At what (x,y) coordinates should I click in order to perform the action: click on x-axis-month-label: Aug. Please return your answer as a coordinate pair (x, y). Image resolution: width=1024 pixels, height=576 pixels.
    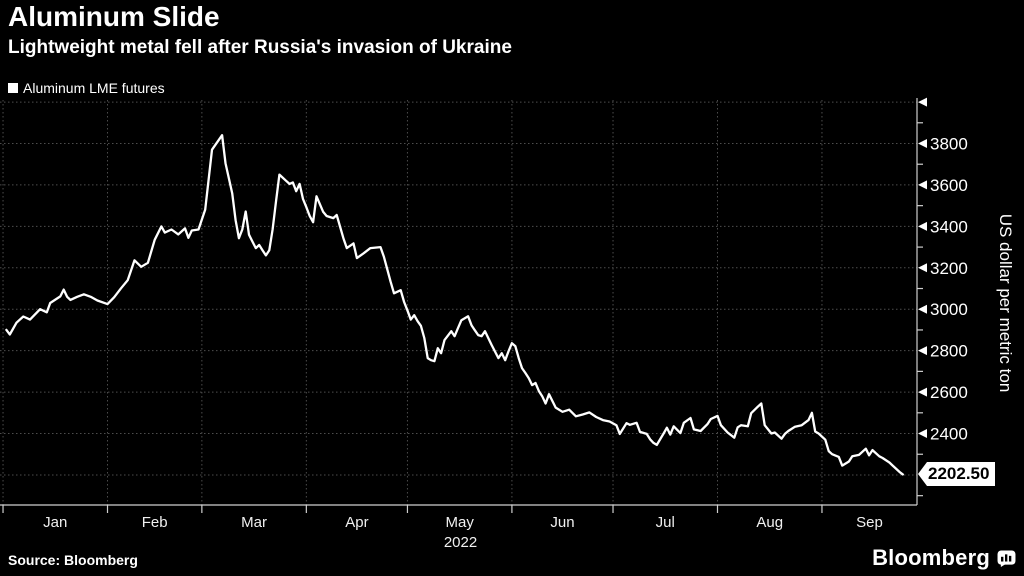
    Looking at the image, I should click on (769, 522).